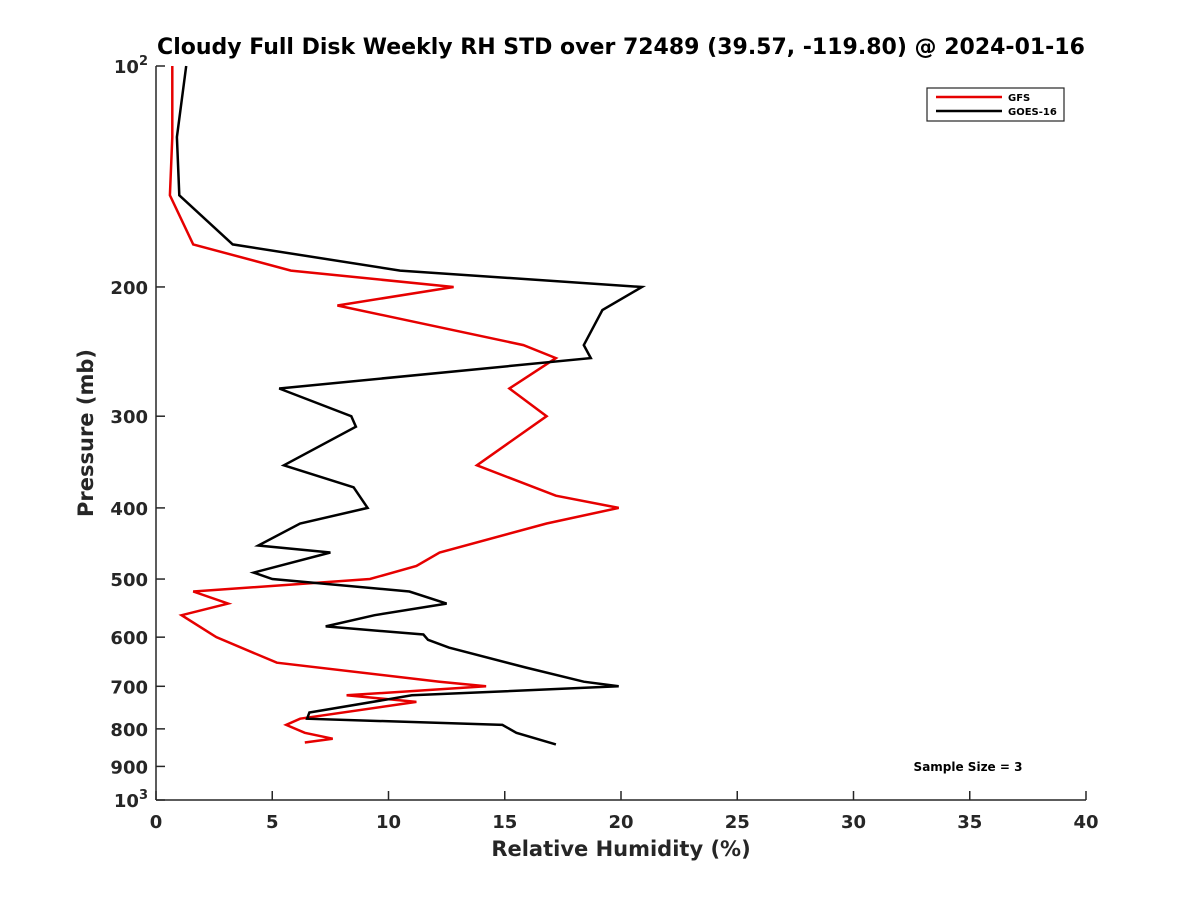 The height and width of the screenshot is (900, 1200). Describe the element at coordinates (1085, 822) in the screenshot. I see `x-tick-label: 40` at that location.